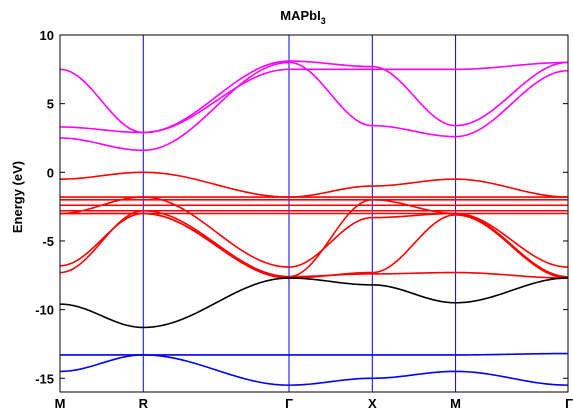  I want to click on y-axis-title: Energy (eV), so click(17, 197).